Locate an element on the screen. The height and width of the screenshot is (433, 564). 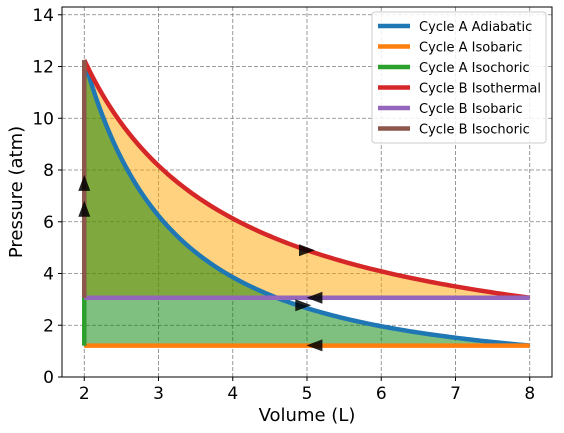
x-tick-label: 8 is located at coordinates (529, 394).